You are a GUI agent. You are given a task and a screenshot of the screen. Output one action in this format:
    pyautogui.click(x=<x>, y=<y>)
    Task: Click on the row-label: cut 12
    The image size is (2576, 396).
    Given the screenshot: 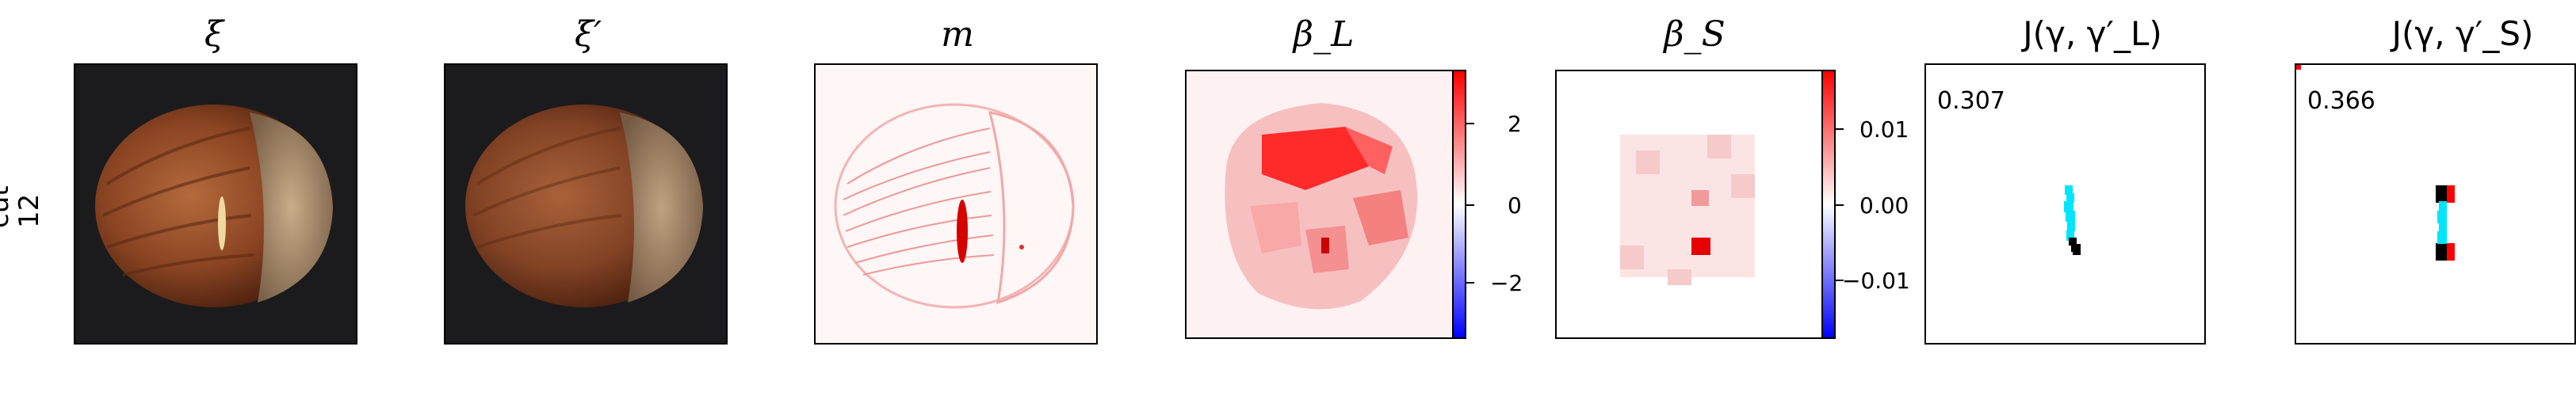 What is the action you would take?
    pyautogui.click(x=22, y=206)
    